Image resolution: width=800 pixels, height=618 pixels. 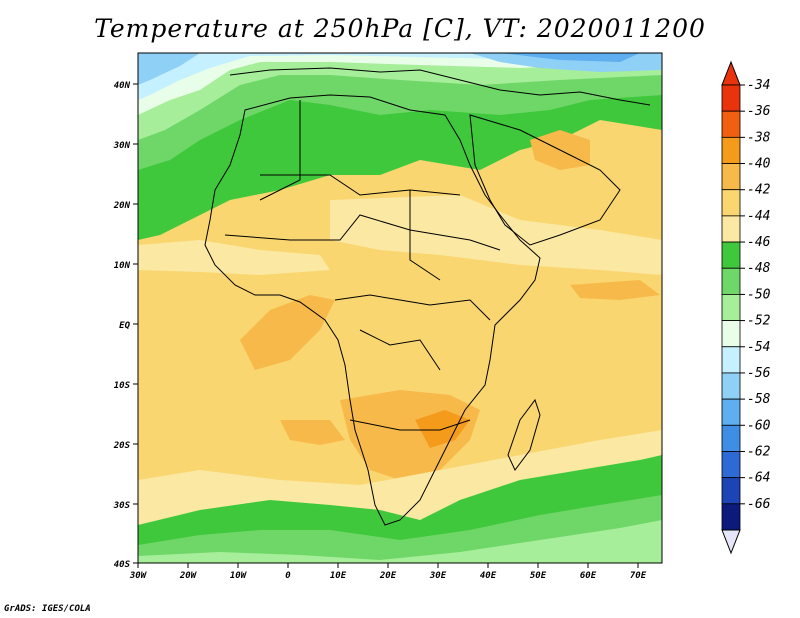 I want to click on lon-tick-label: 30E, so click(x=438, y=576).